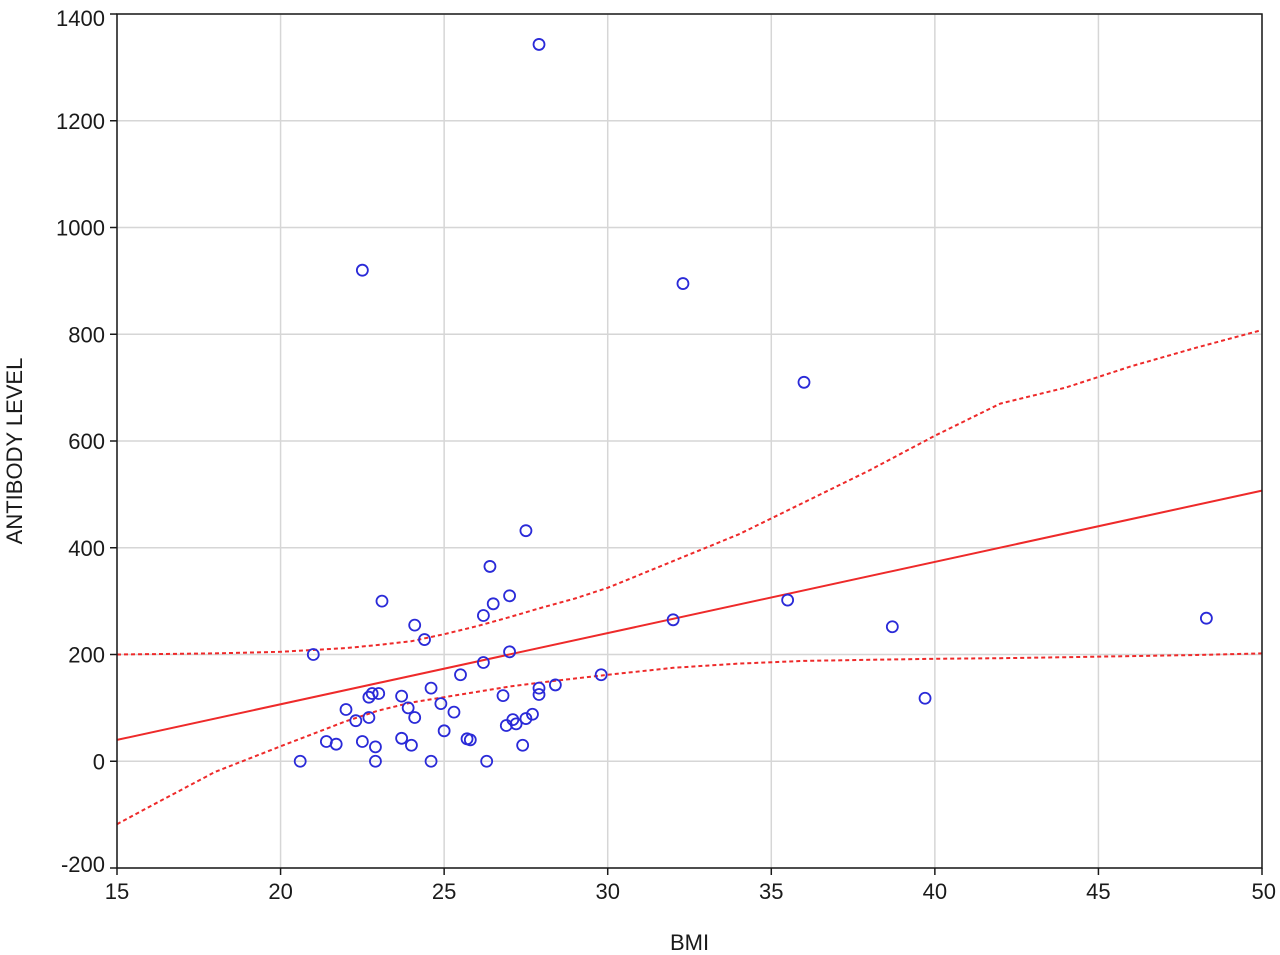 This screenshot has height=955, width=1280. Describe the element at coordinates (86, 441) in the screenshot. I see `y-tick-label: 600` at that location.